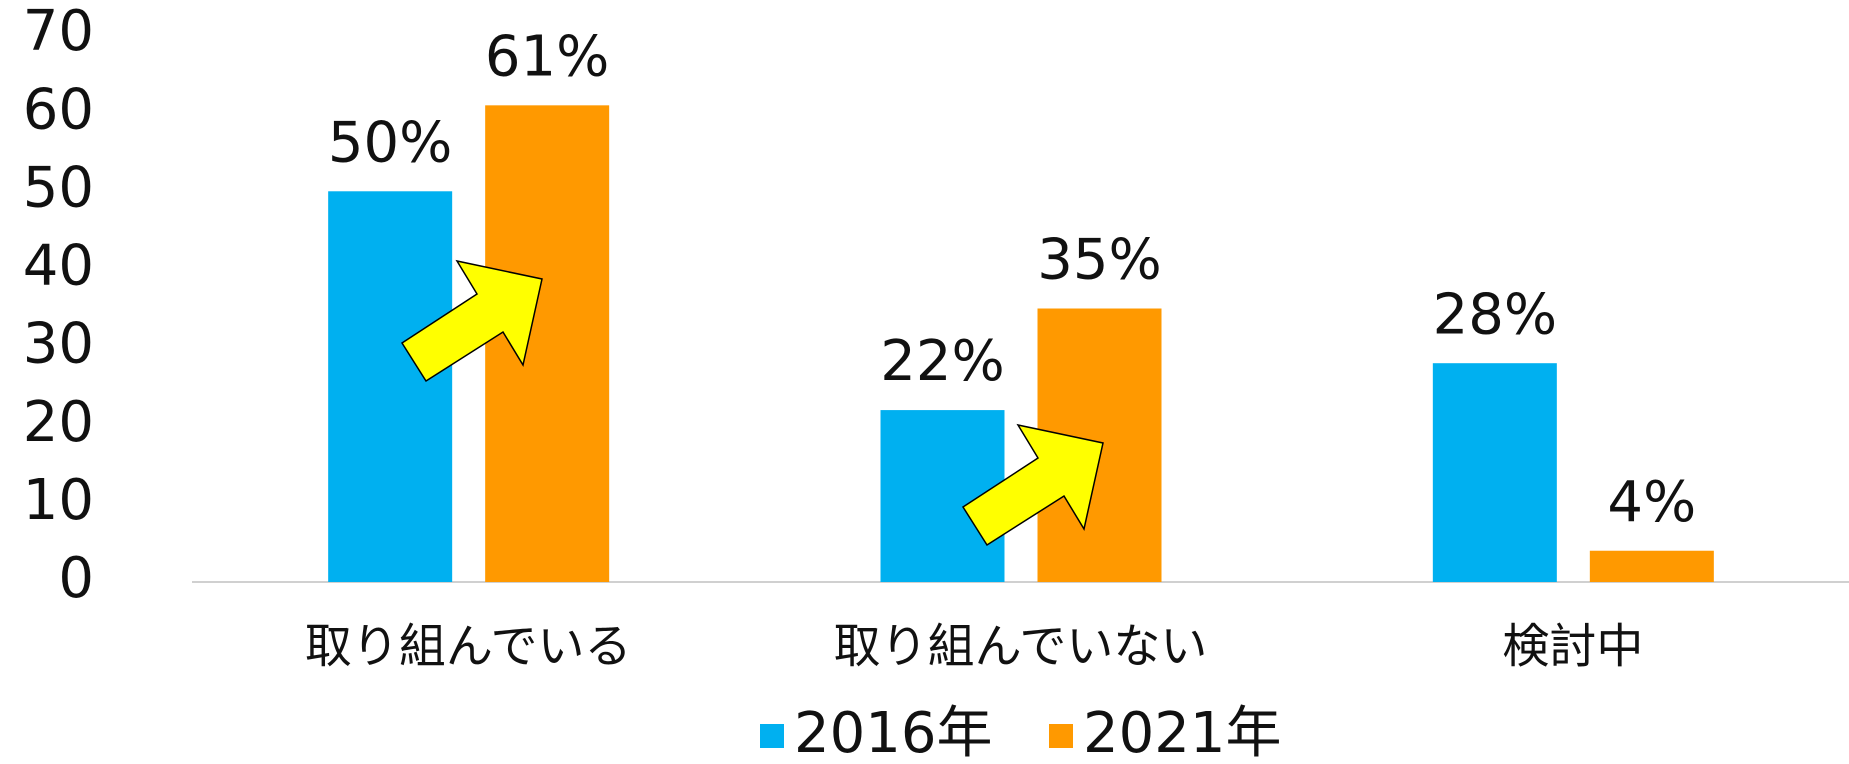 The width and height of the screenshot is (1849, 764). I want to click on x-tick-label: 取り組んでいない, so click(1021, 647).